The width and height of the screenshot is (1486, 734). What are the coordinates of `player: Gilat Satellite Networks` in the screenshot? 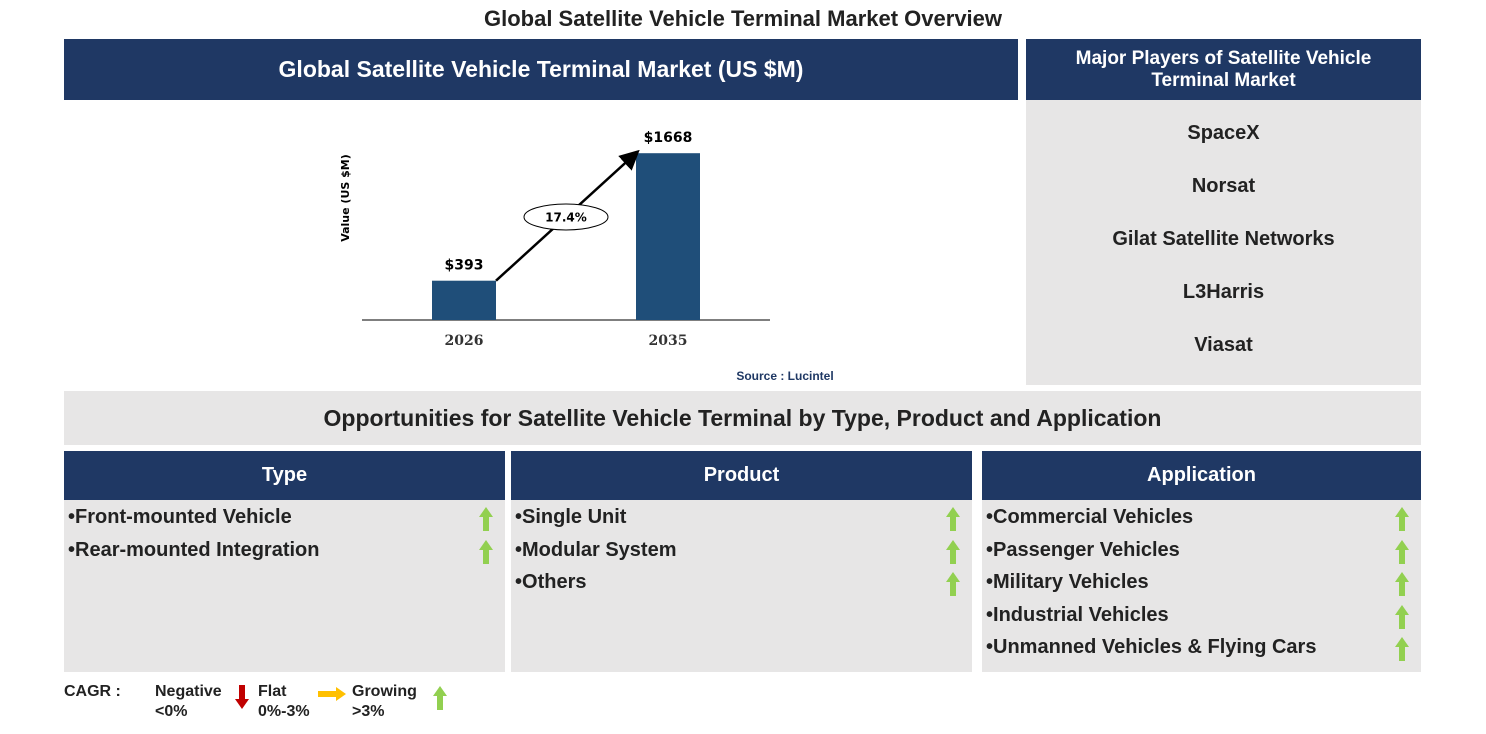 It's located at (1223, 239).